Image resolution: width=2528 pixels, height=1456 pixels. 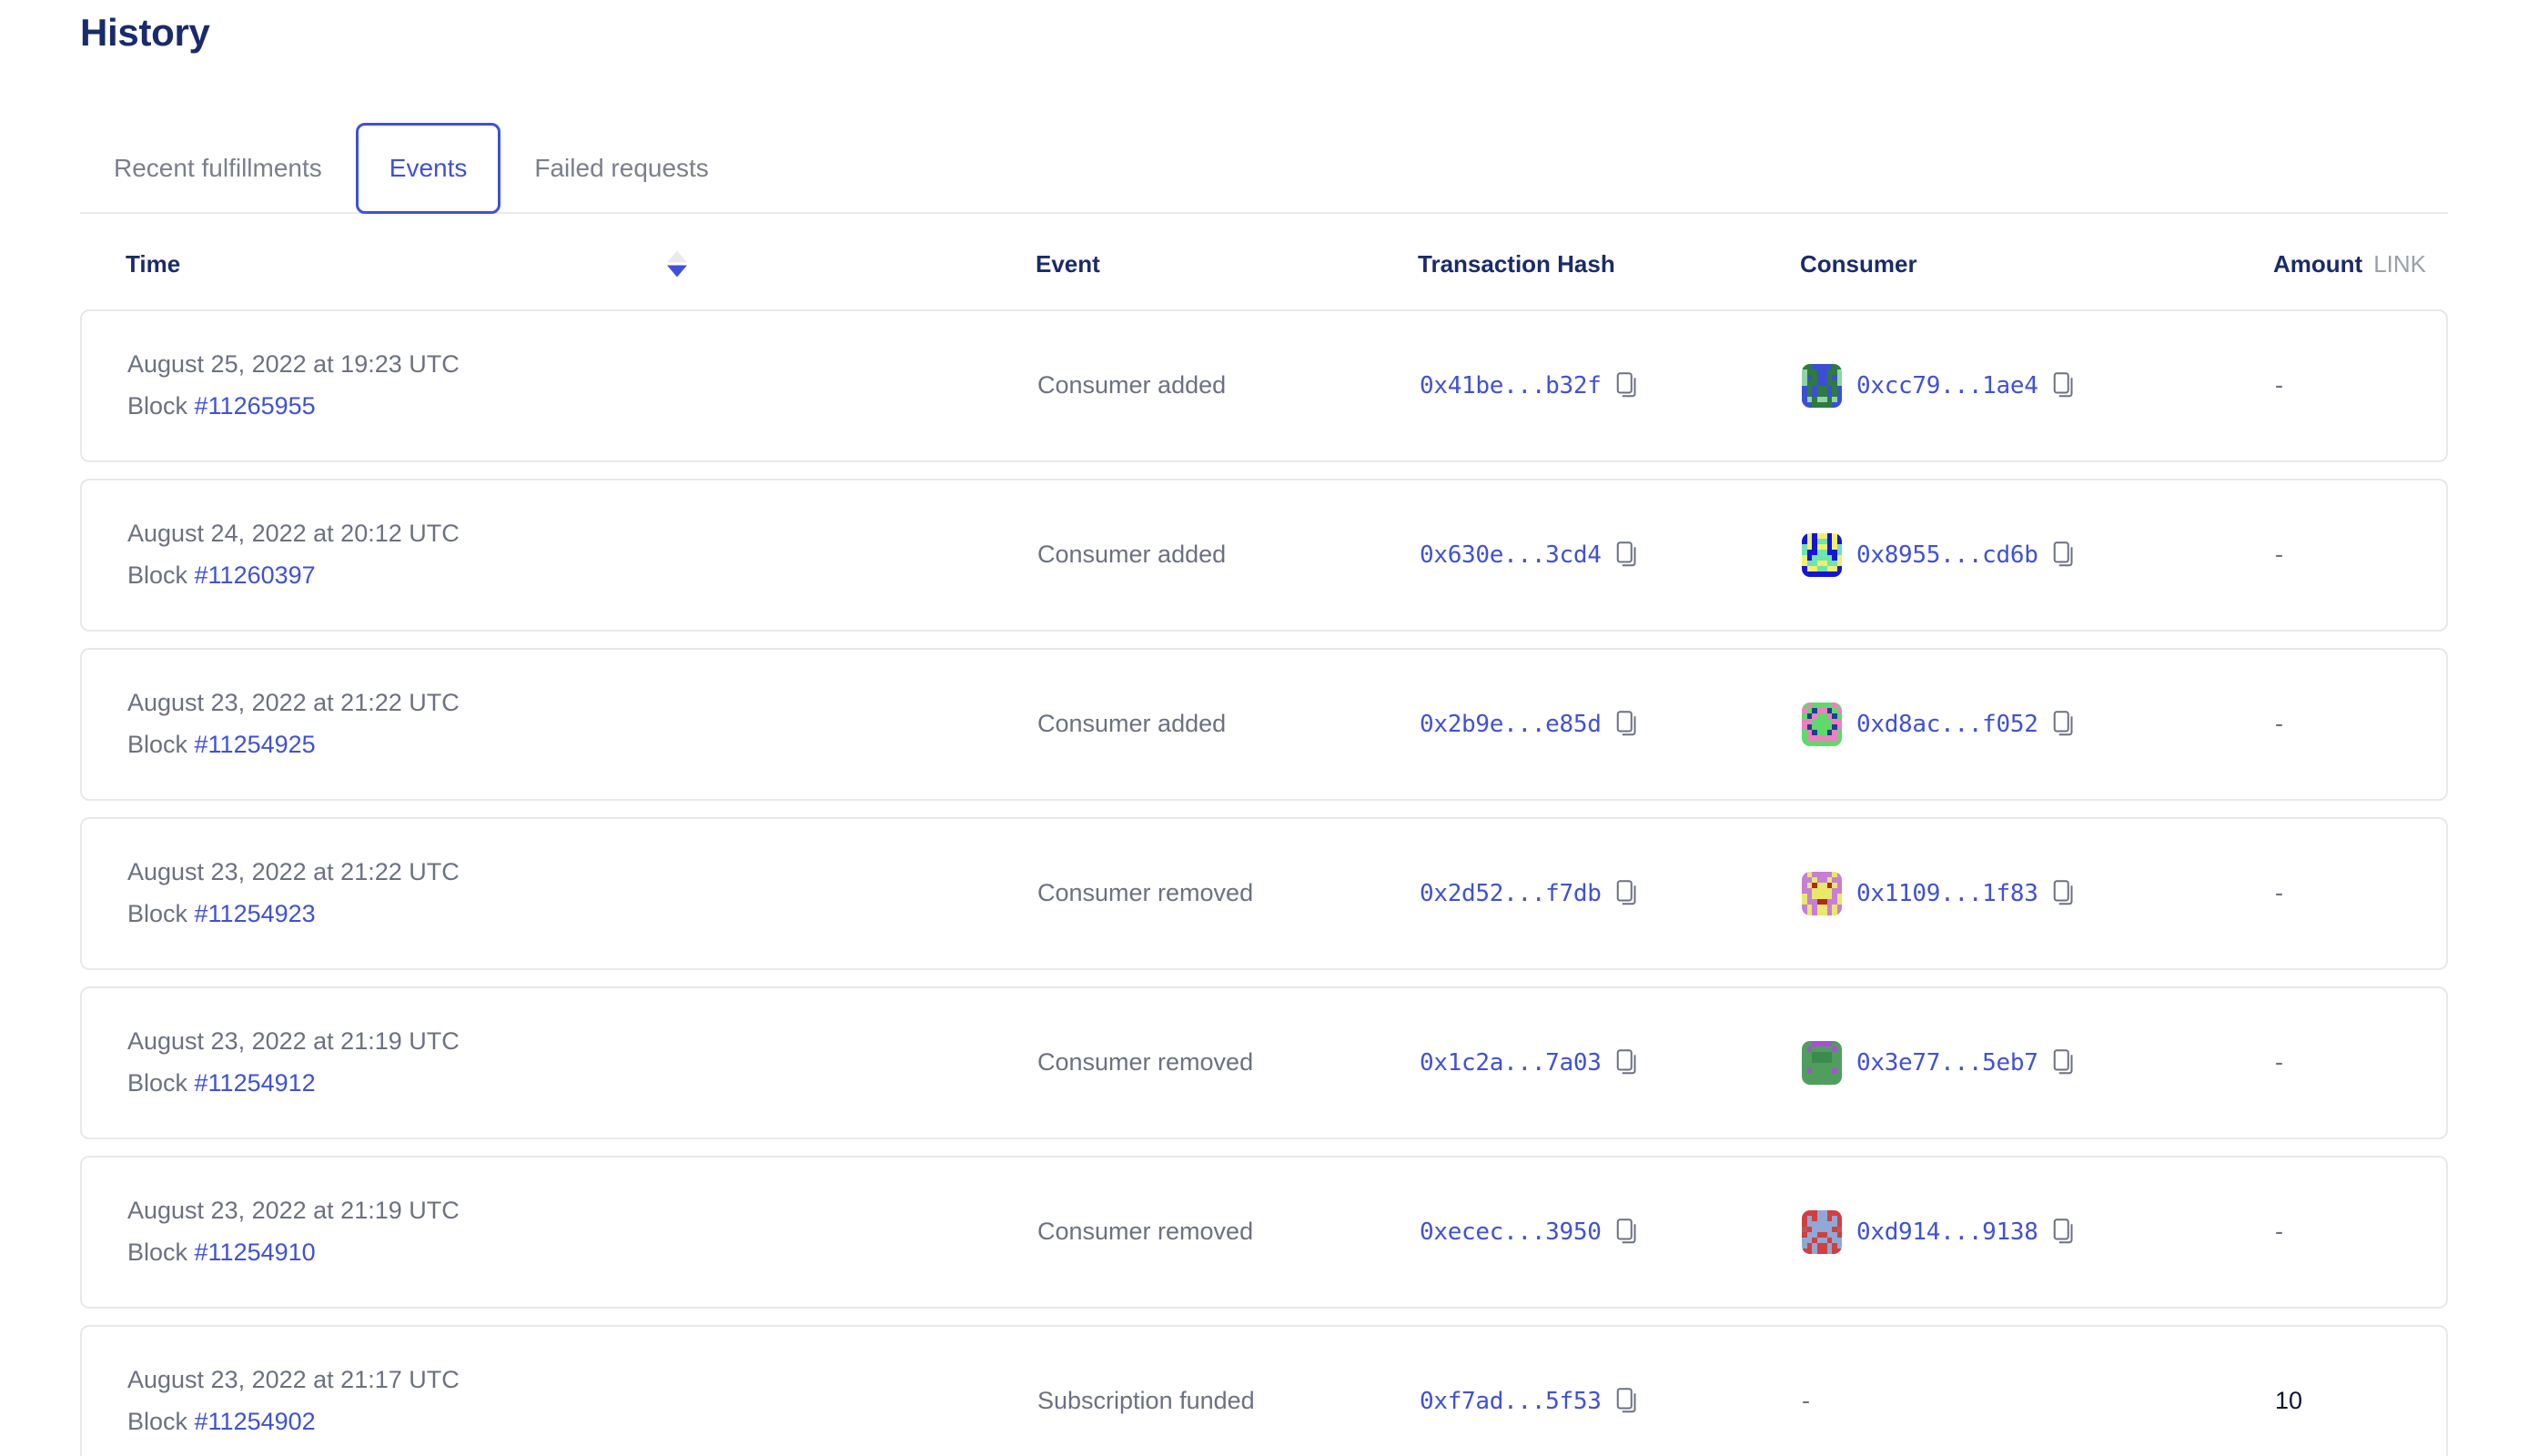 I want to click on column-header-time: Time, so click(x=581, y=264).